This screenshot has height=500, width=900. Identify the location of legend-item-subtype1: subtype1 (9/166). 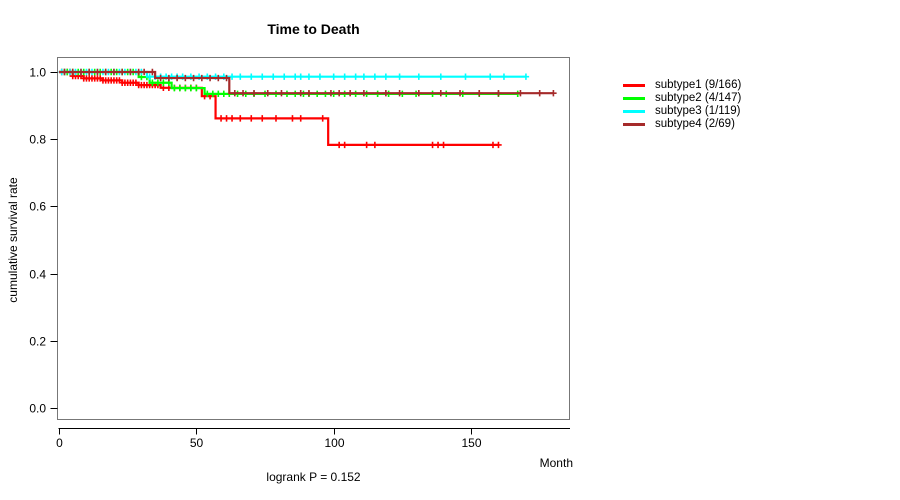
(682, 85).